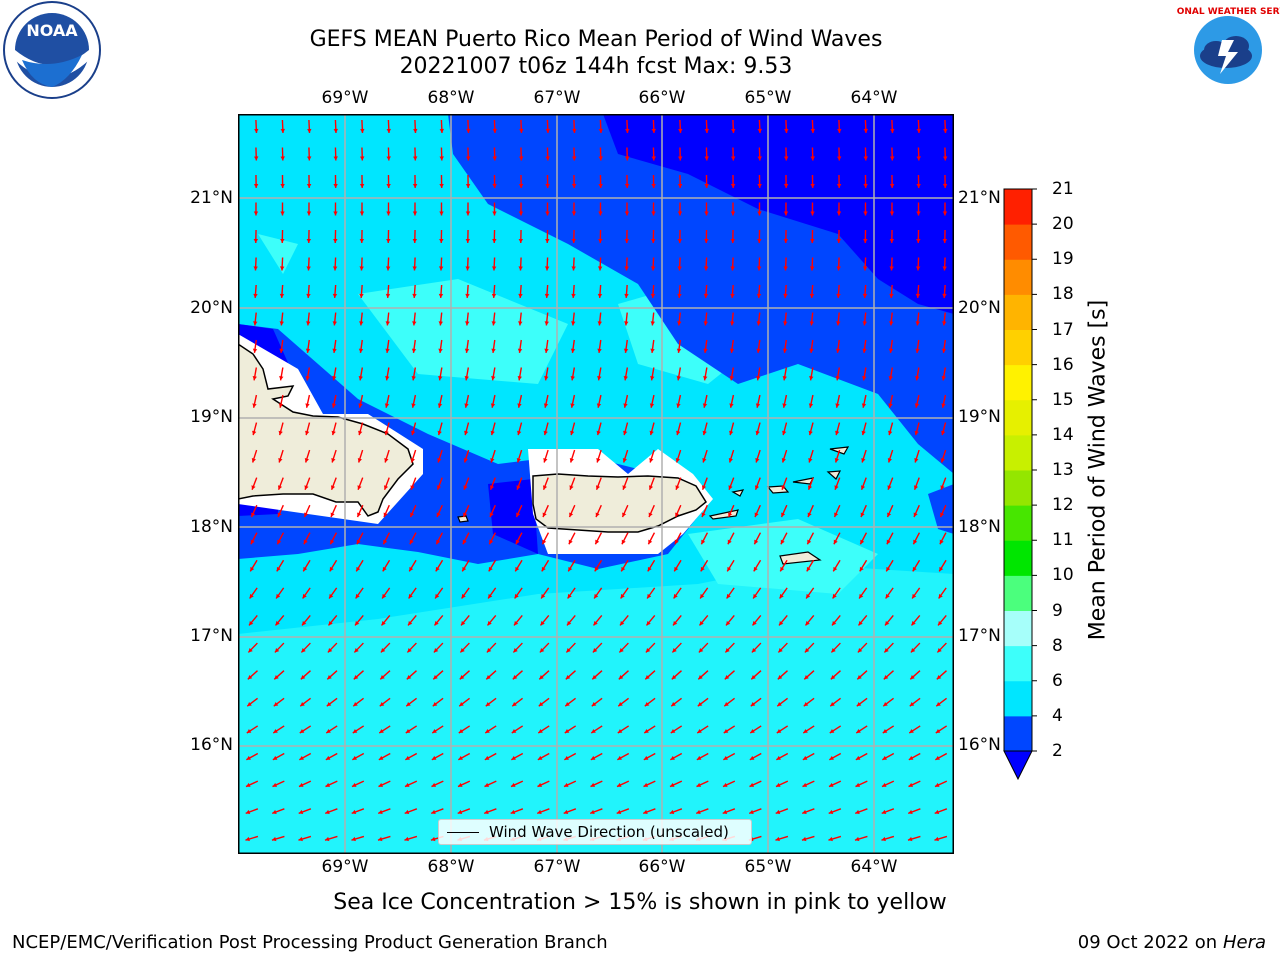  I want to click on colorbar-tick-label: 10, so click(1063, 575).